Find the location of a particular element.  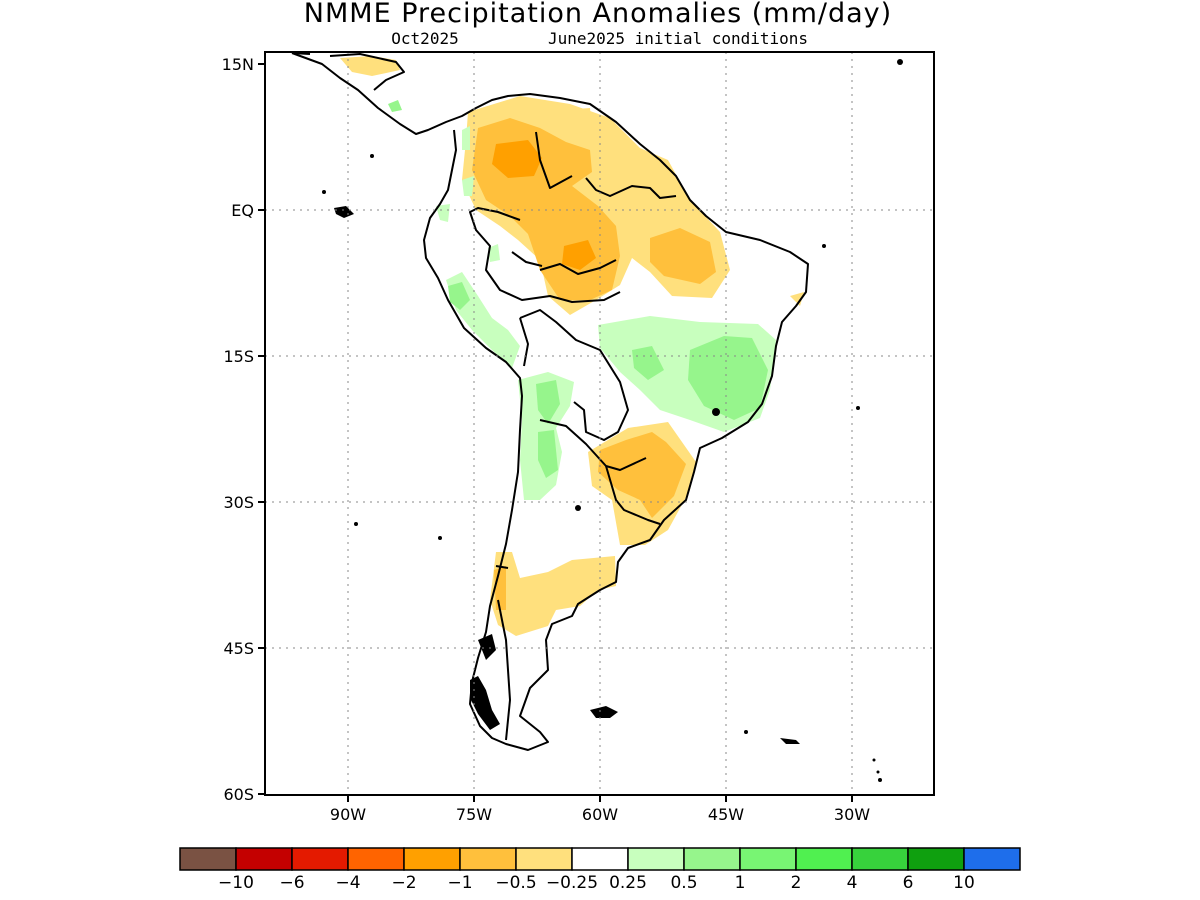

map-title: NMME Precipitation Anomalies (mm/day) is located at coordinates (598, 14).